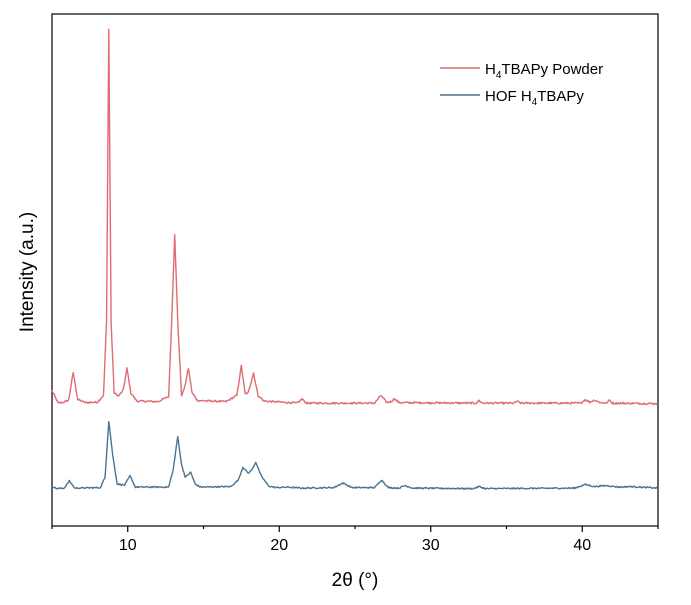  Describe the element at coordinates (279, 545) in the screenshot. I see `x-tick-label: 20` at that location.